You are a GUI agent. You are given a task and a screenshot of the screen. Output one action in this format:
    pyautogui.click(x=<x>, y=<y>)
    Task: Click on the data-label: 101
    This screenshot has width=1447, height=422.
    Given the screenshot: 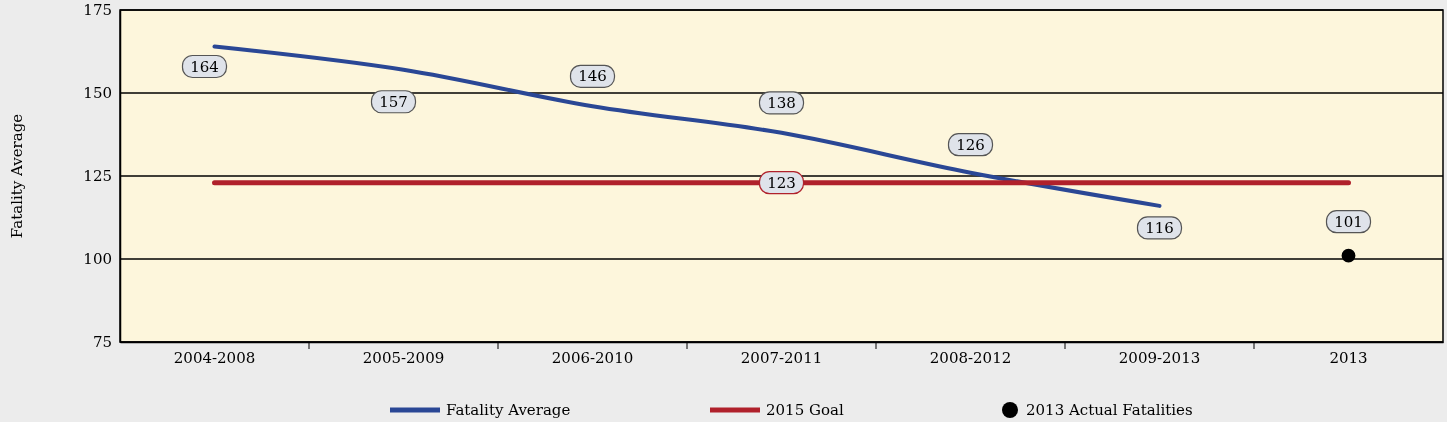 What is the action you would take?
    pyautogui.click(x=1348, y=221)
    